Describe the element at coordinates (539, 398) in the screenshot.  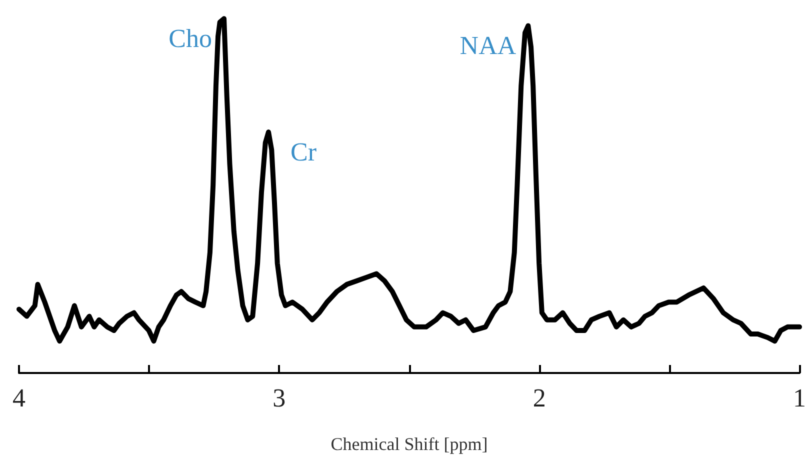
I see `x-tick-label: 2` at that location.